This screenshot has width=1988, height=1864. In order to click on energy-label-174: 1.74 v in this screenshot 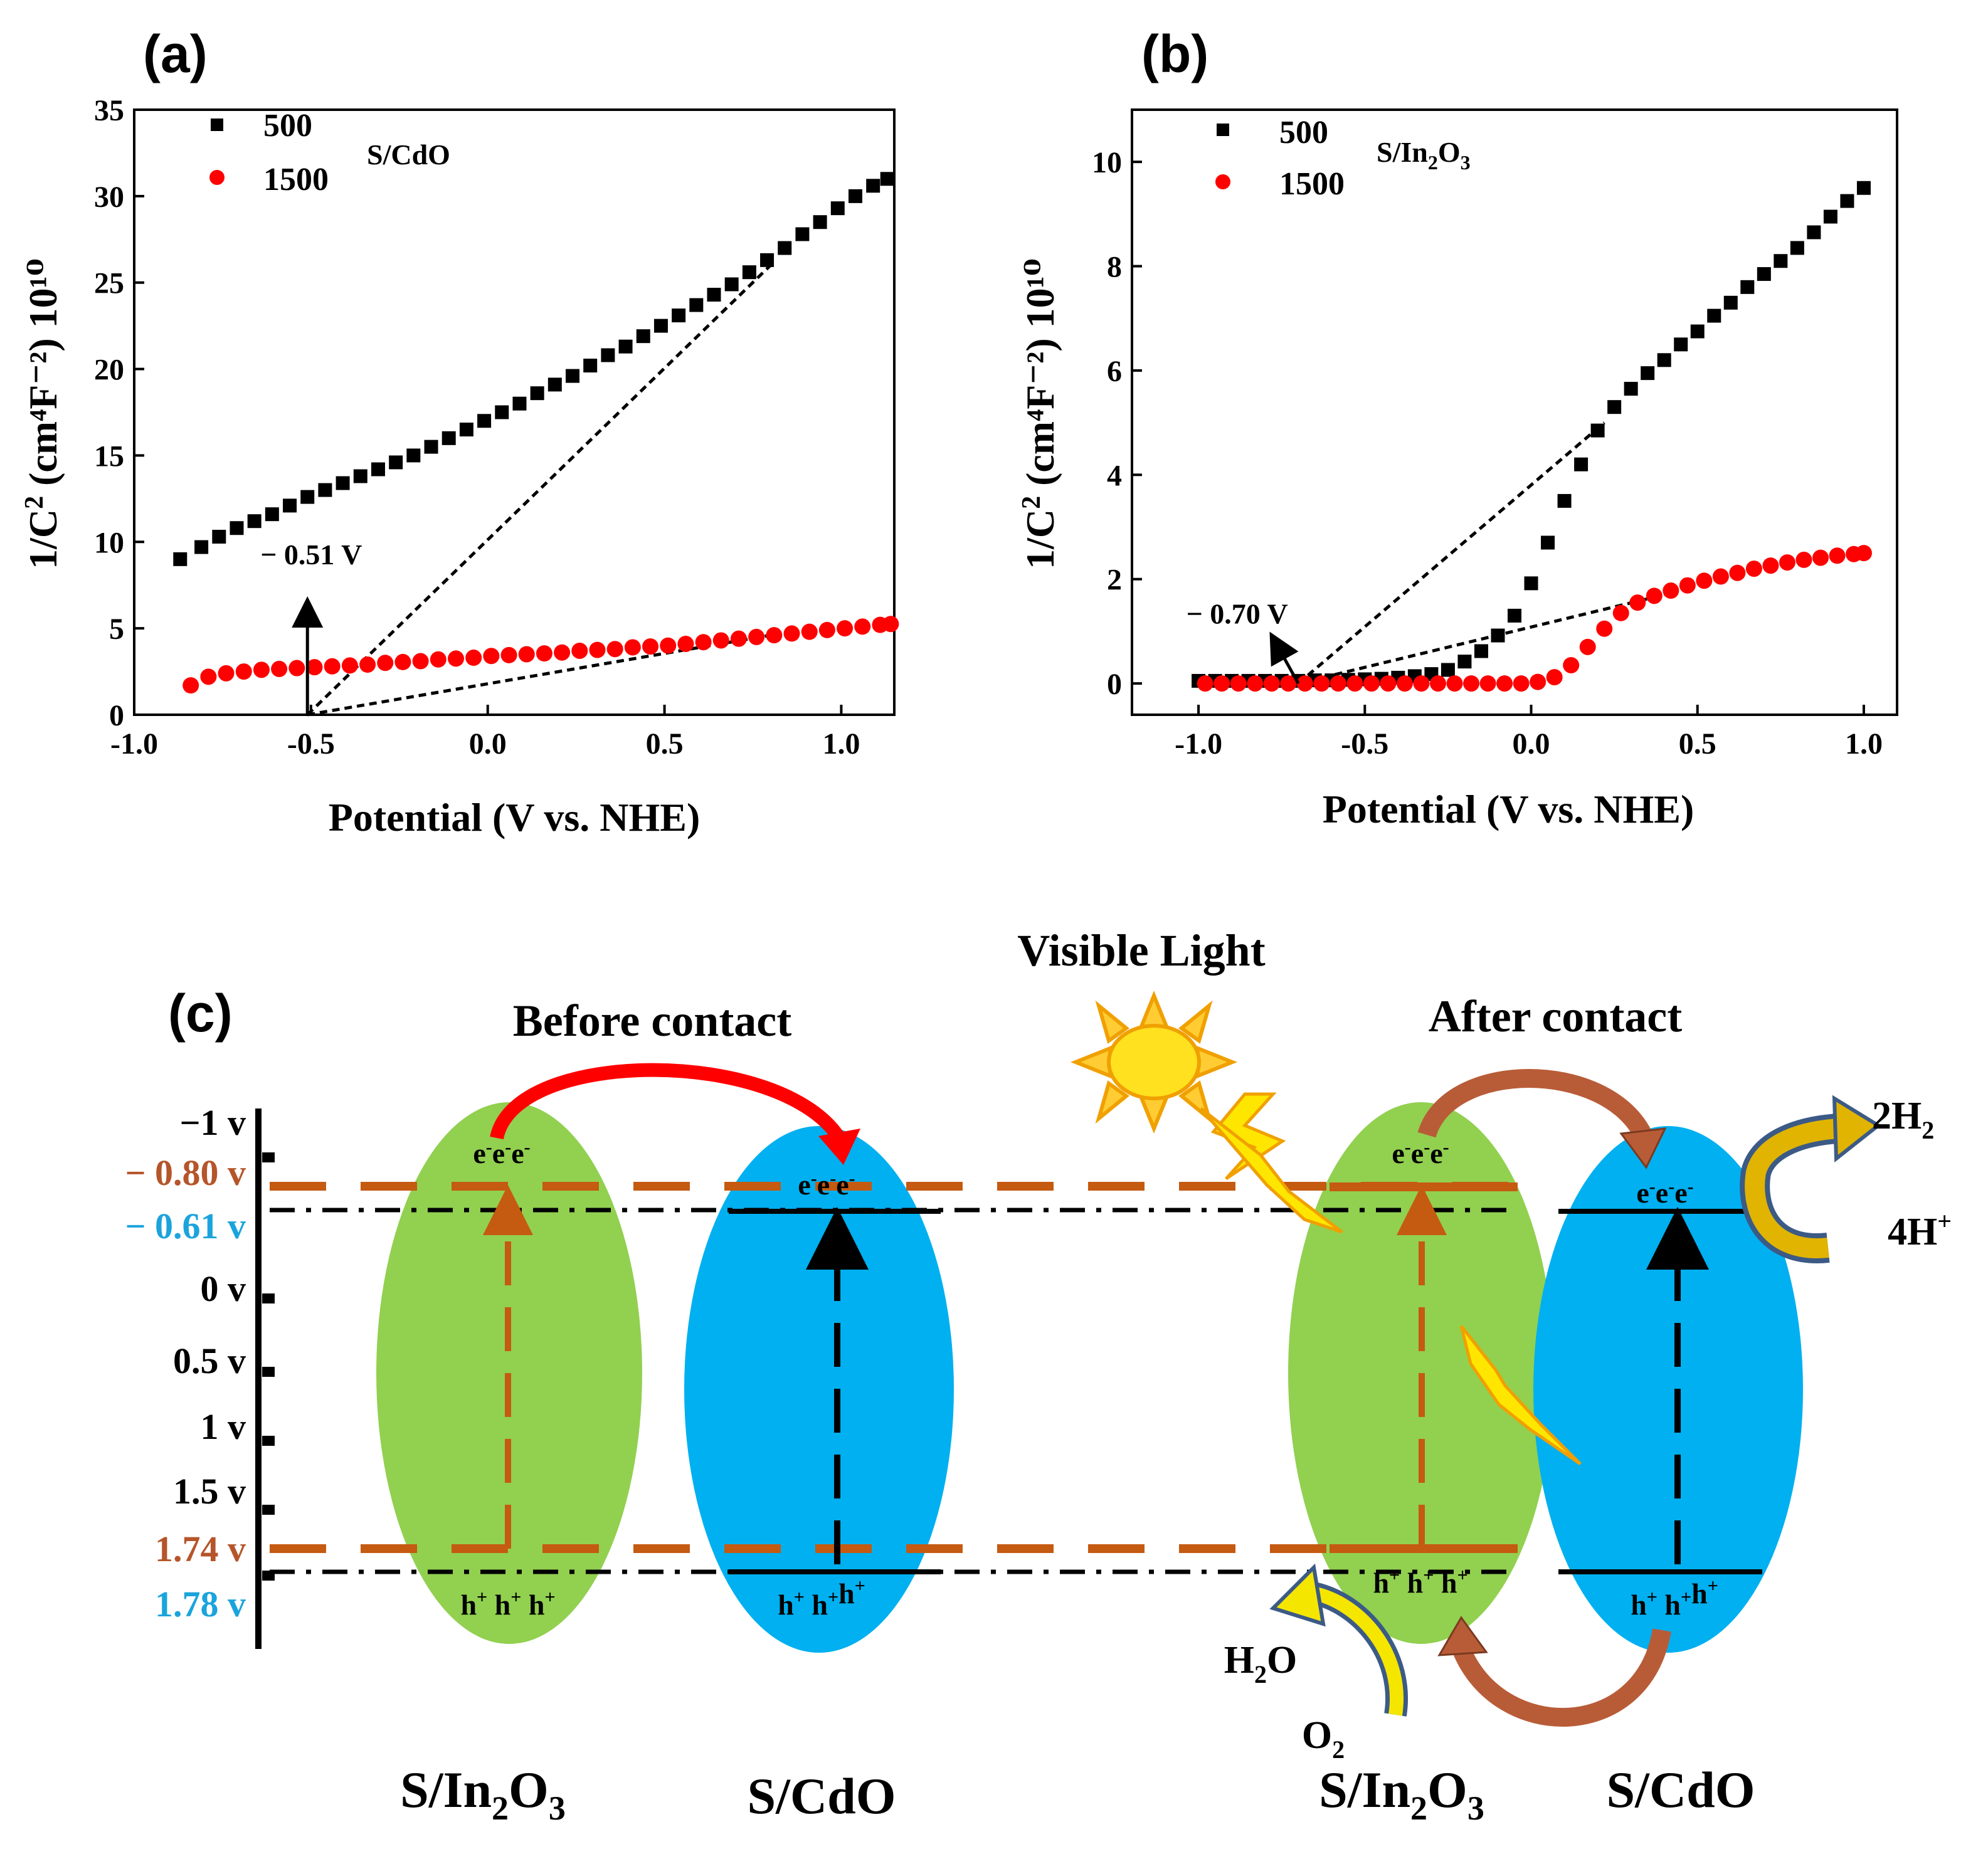, I will do `click(201, 1549)`.